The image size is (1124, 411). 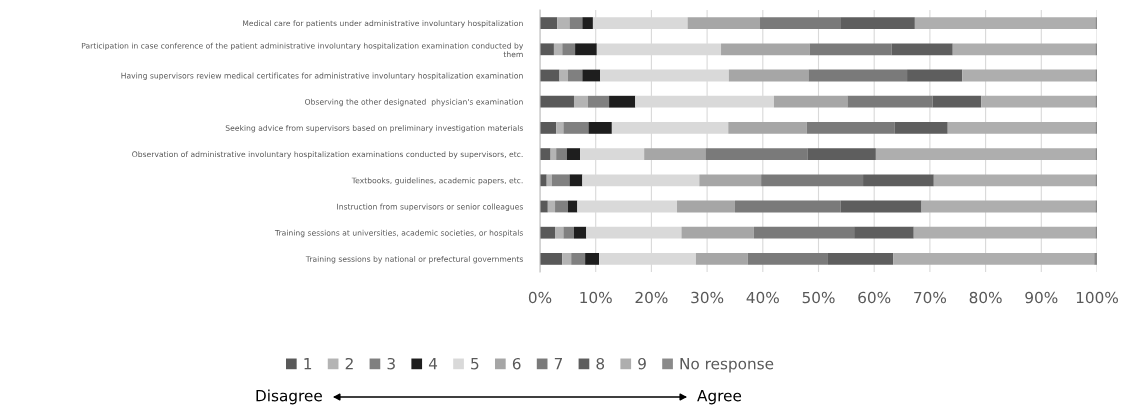 I want to click on x-tick-label: 0%, so click(x=540, y=297).